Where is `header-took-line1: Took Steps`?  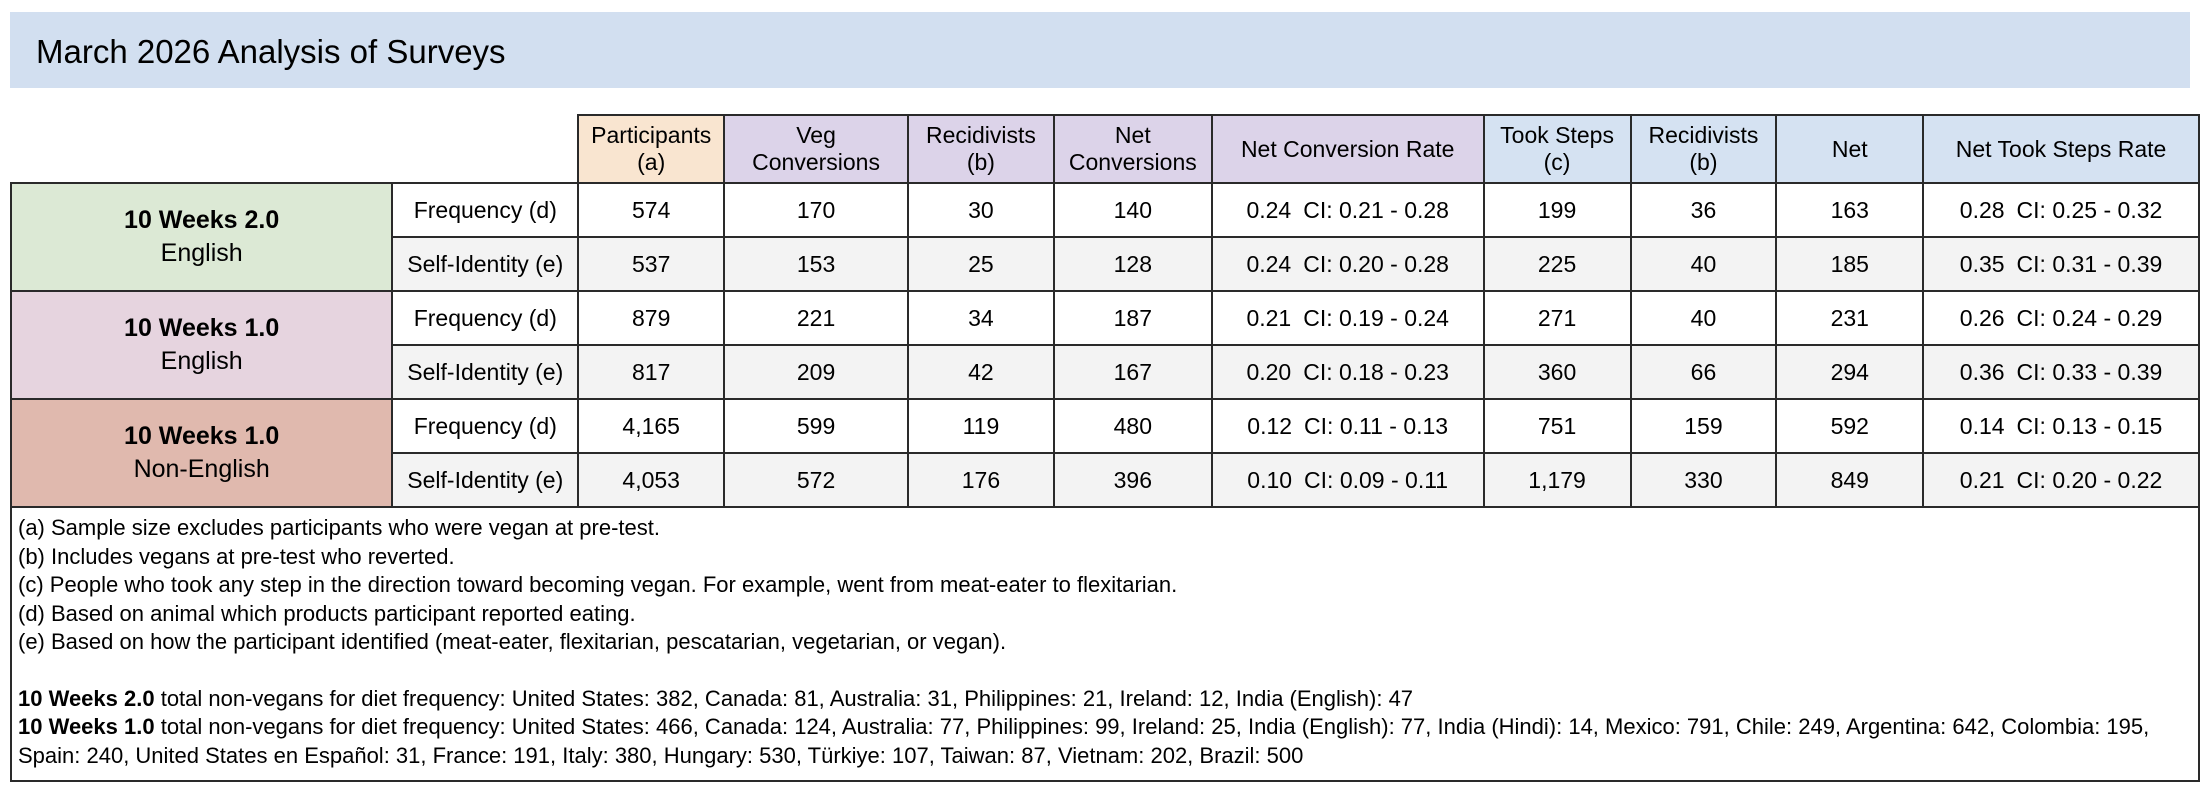
header-took-line1: Took Steps is located at coordinates (1557, 135).